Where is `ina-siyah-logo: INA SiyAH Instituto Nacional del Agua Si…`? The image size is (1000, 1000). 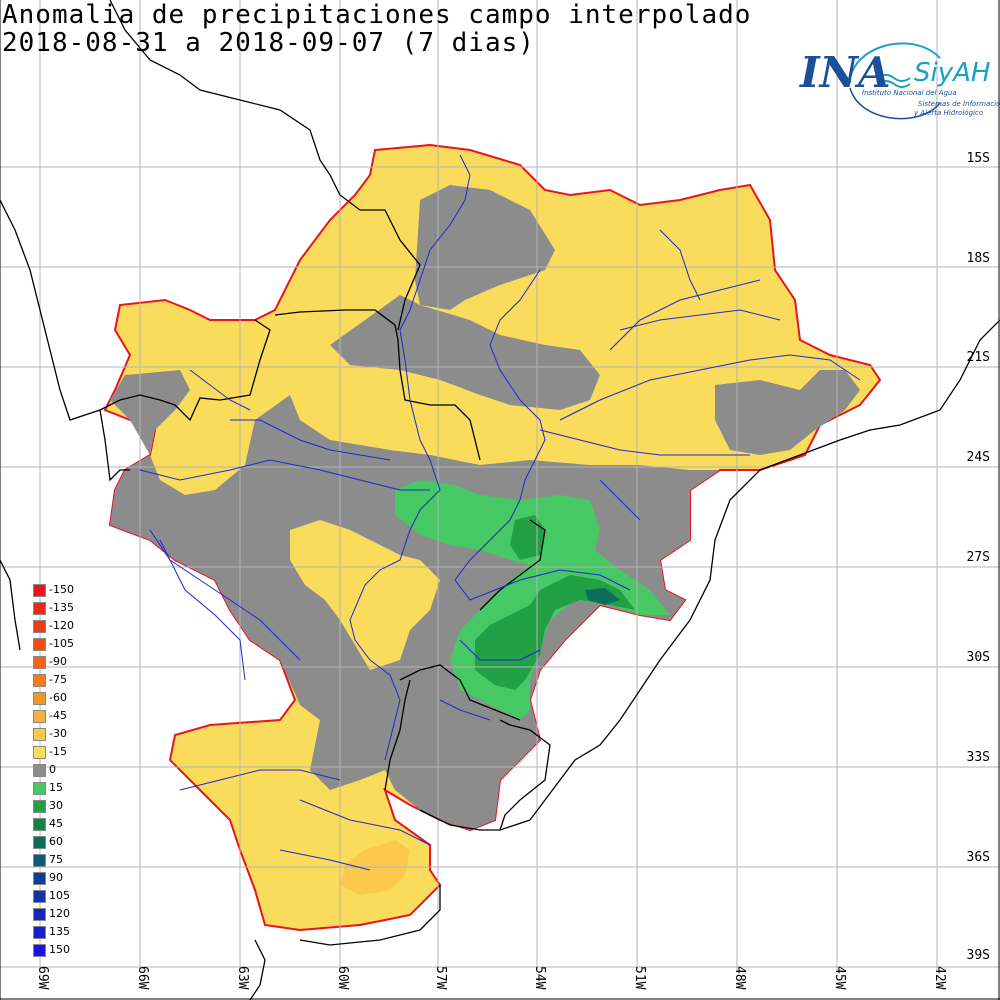
ina-siyah-logo: INA SiyAH Instituto Nacional del Agua Si… is located at coordinates (895, 78).